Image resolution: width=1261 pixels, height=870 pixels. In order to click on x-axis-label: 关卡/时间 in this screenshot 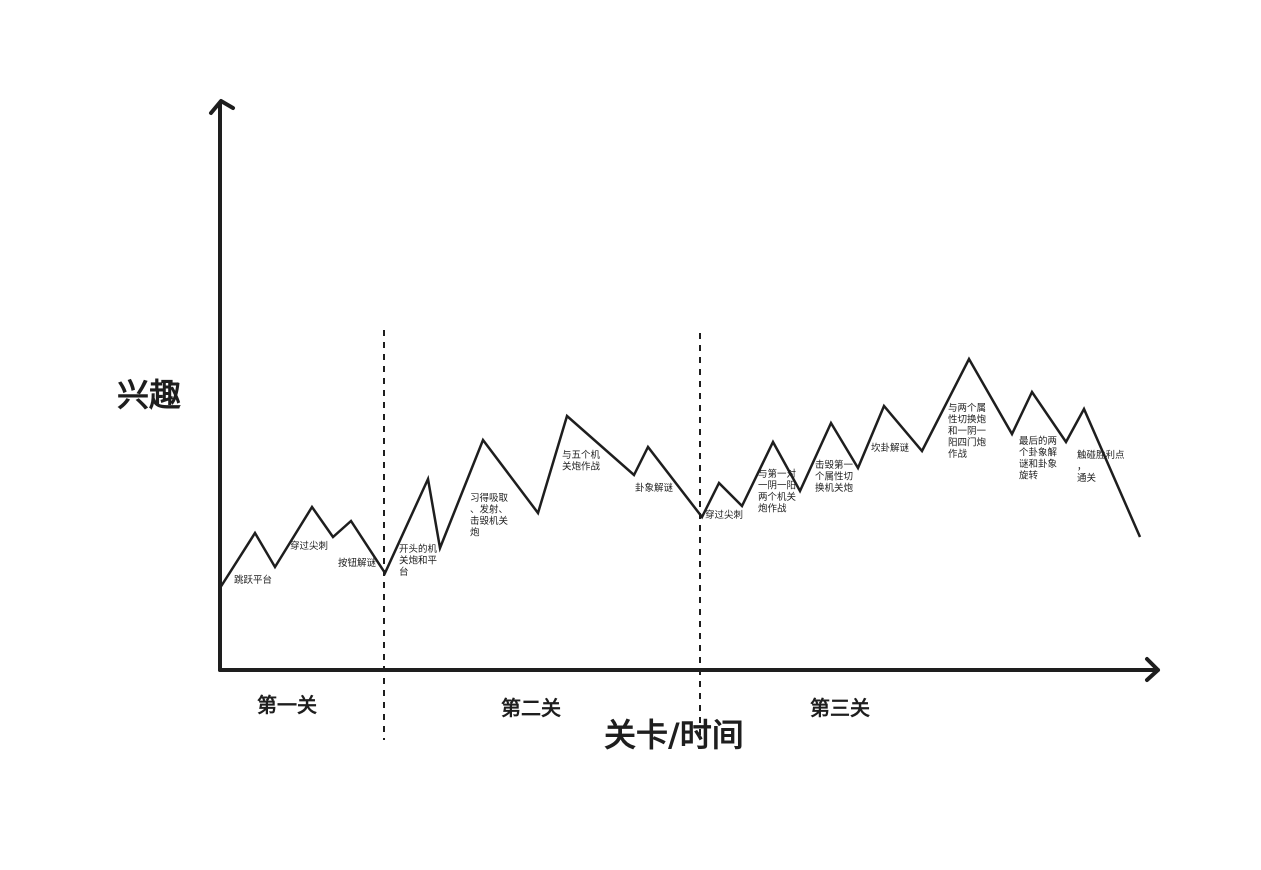, I will do `click(674, 735)`.